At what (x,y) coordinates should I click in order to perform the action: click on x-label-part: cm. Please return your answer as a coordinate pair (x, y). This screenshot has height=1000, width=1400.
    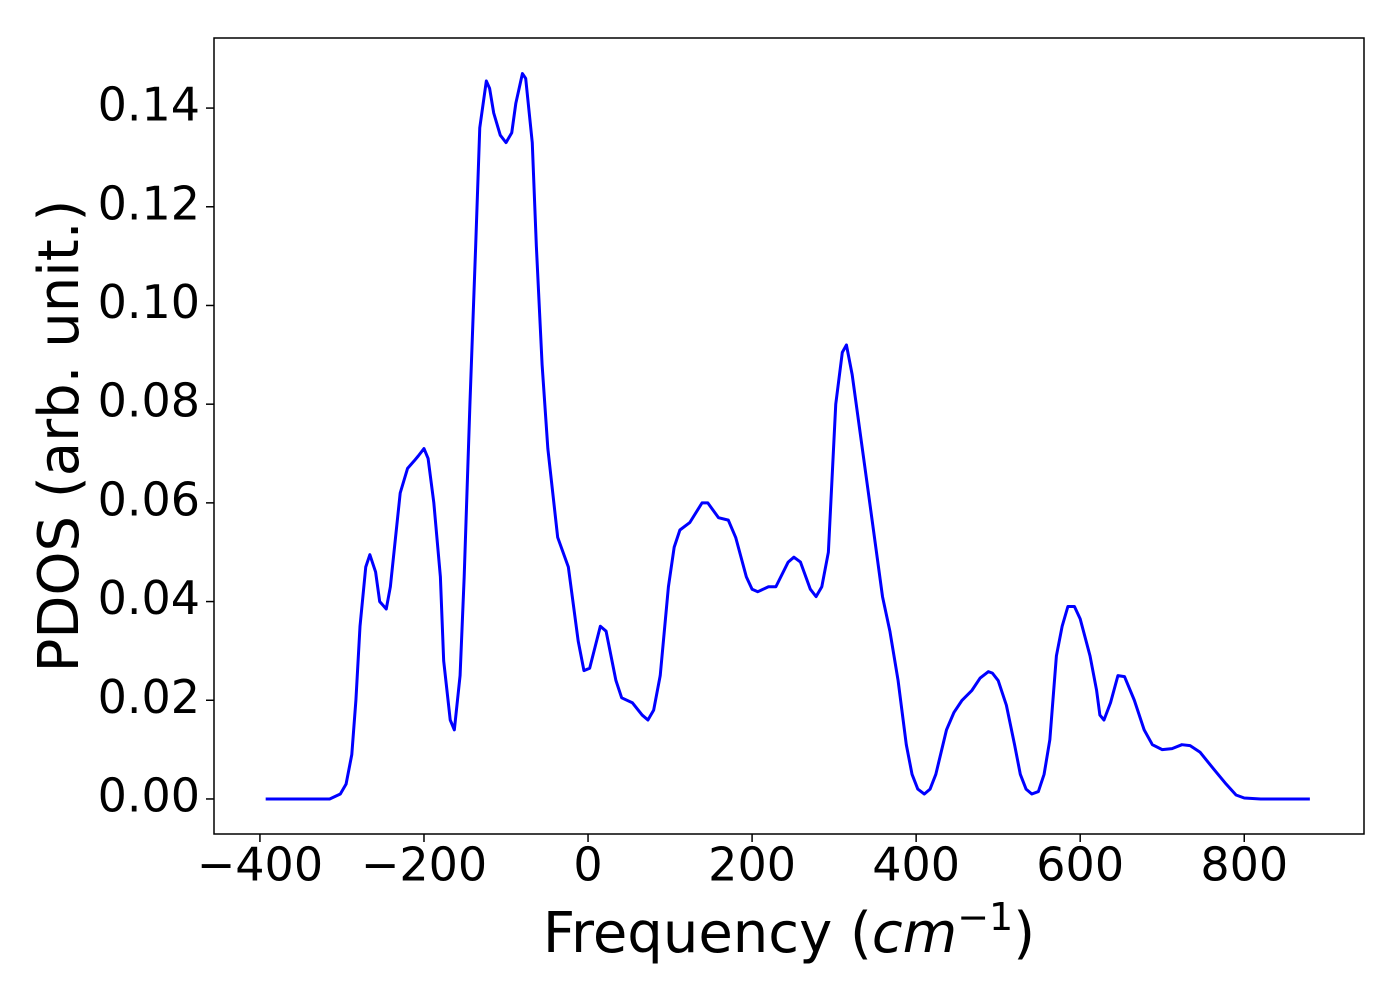
    Looking at the image, I should click on (914, 933).